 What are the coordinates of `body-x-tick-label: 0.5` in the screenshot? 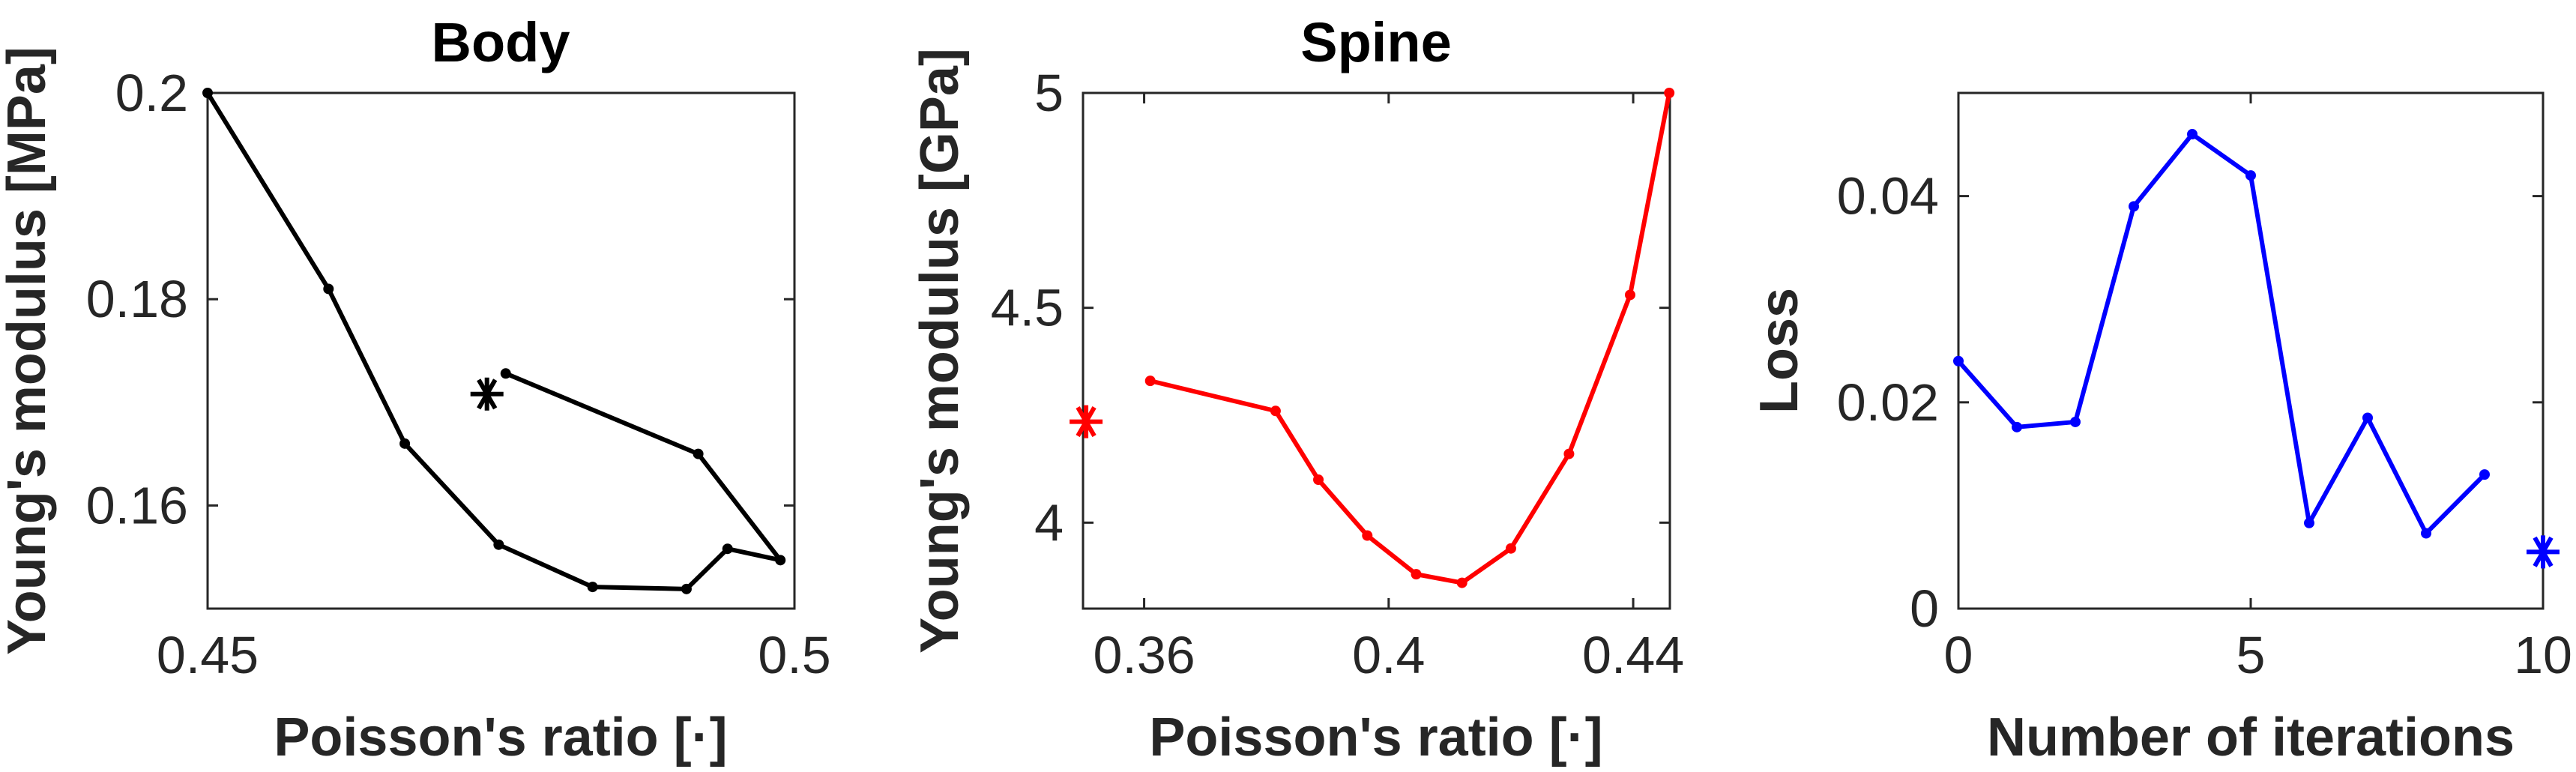 It's located at (794, 655).